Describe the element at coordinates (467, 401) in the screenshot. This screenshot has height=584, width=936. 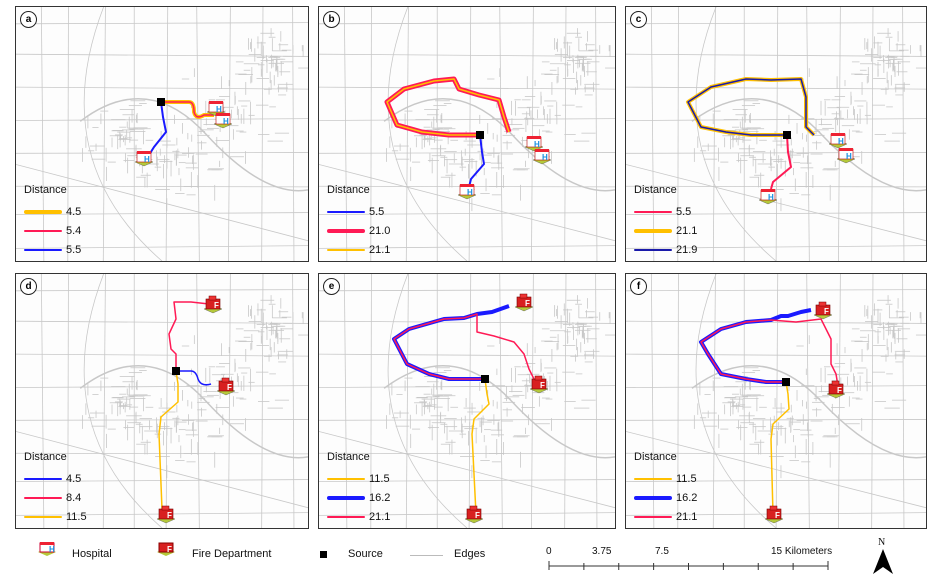
I see `map-panel-e: F F F e Distance 11.5 16.2 21.1` at that location.